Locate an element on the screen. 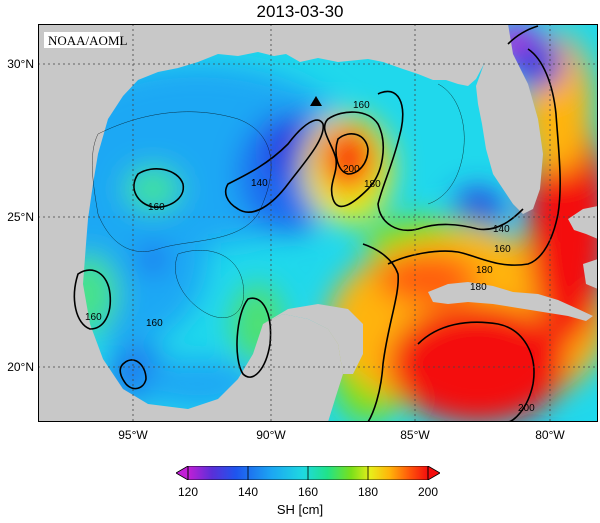 The width and height of the screenshot is (600, 523). credit-label: NOAA/AOML is located at coordinates (88, 40).